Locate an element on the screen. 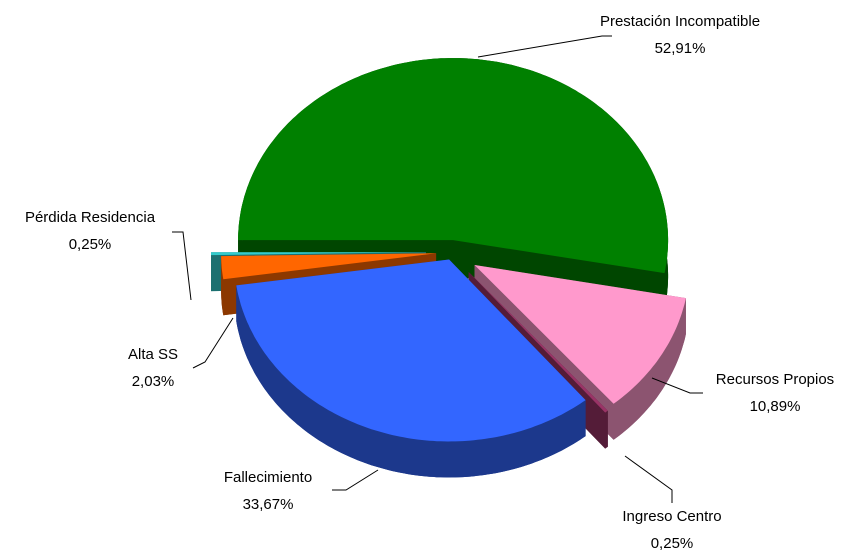 Image resolution: width=848 pixels, height=550 pixels. value-label: 2,03% is located at coordinates (153, 381).